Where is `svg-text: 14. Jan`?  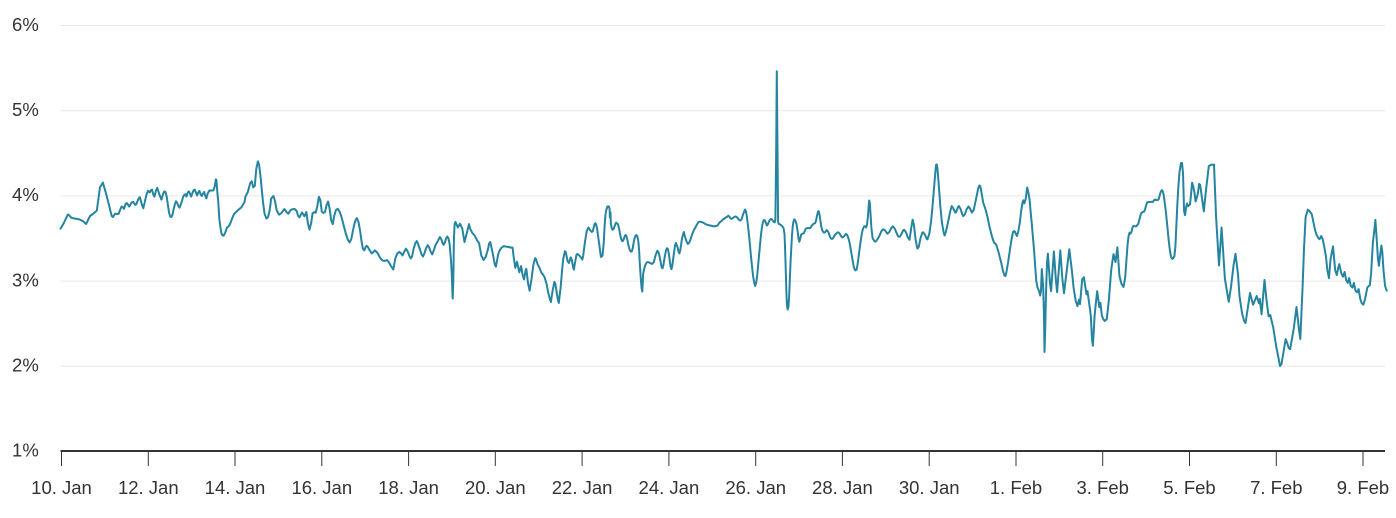 svg-text: 14. Jan is located at coordinates (235, 487).